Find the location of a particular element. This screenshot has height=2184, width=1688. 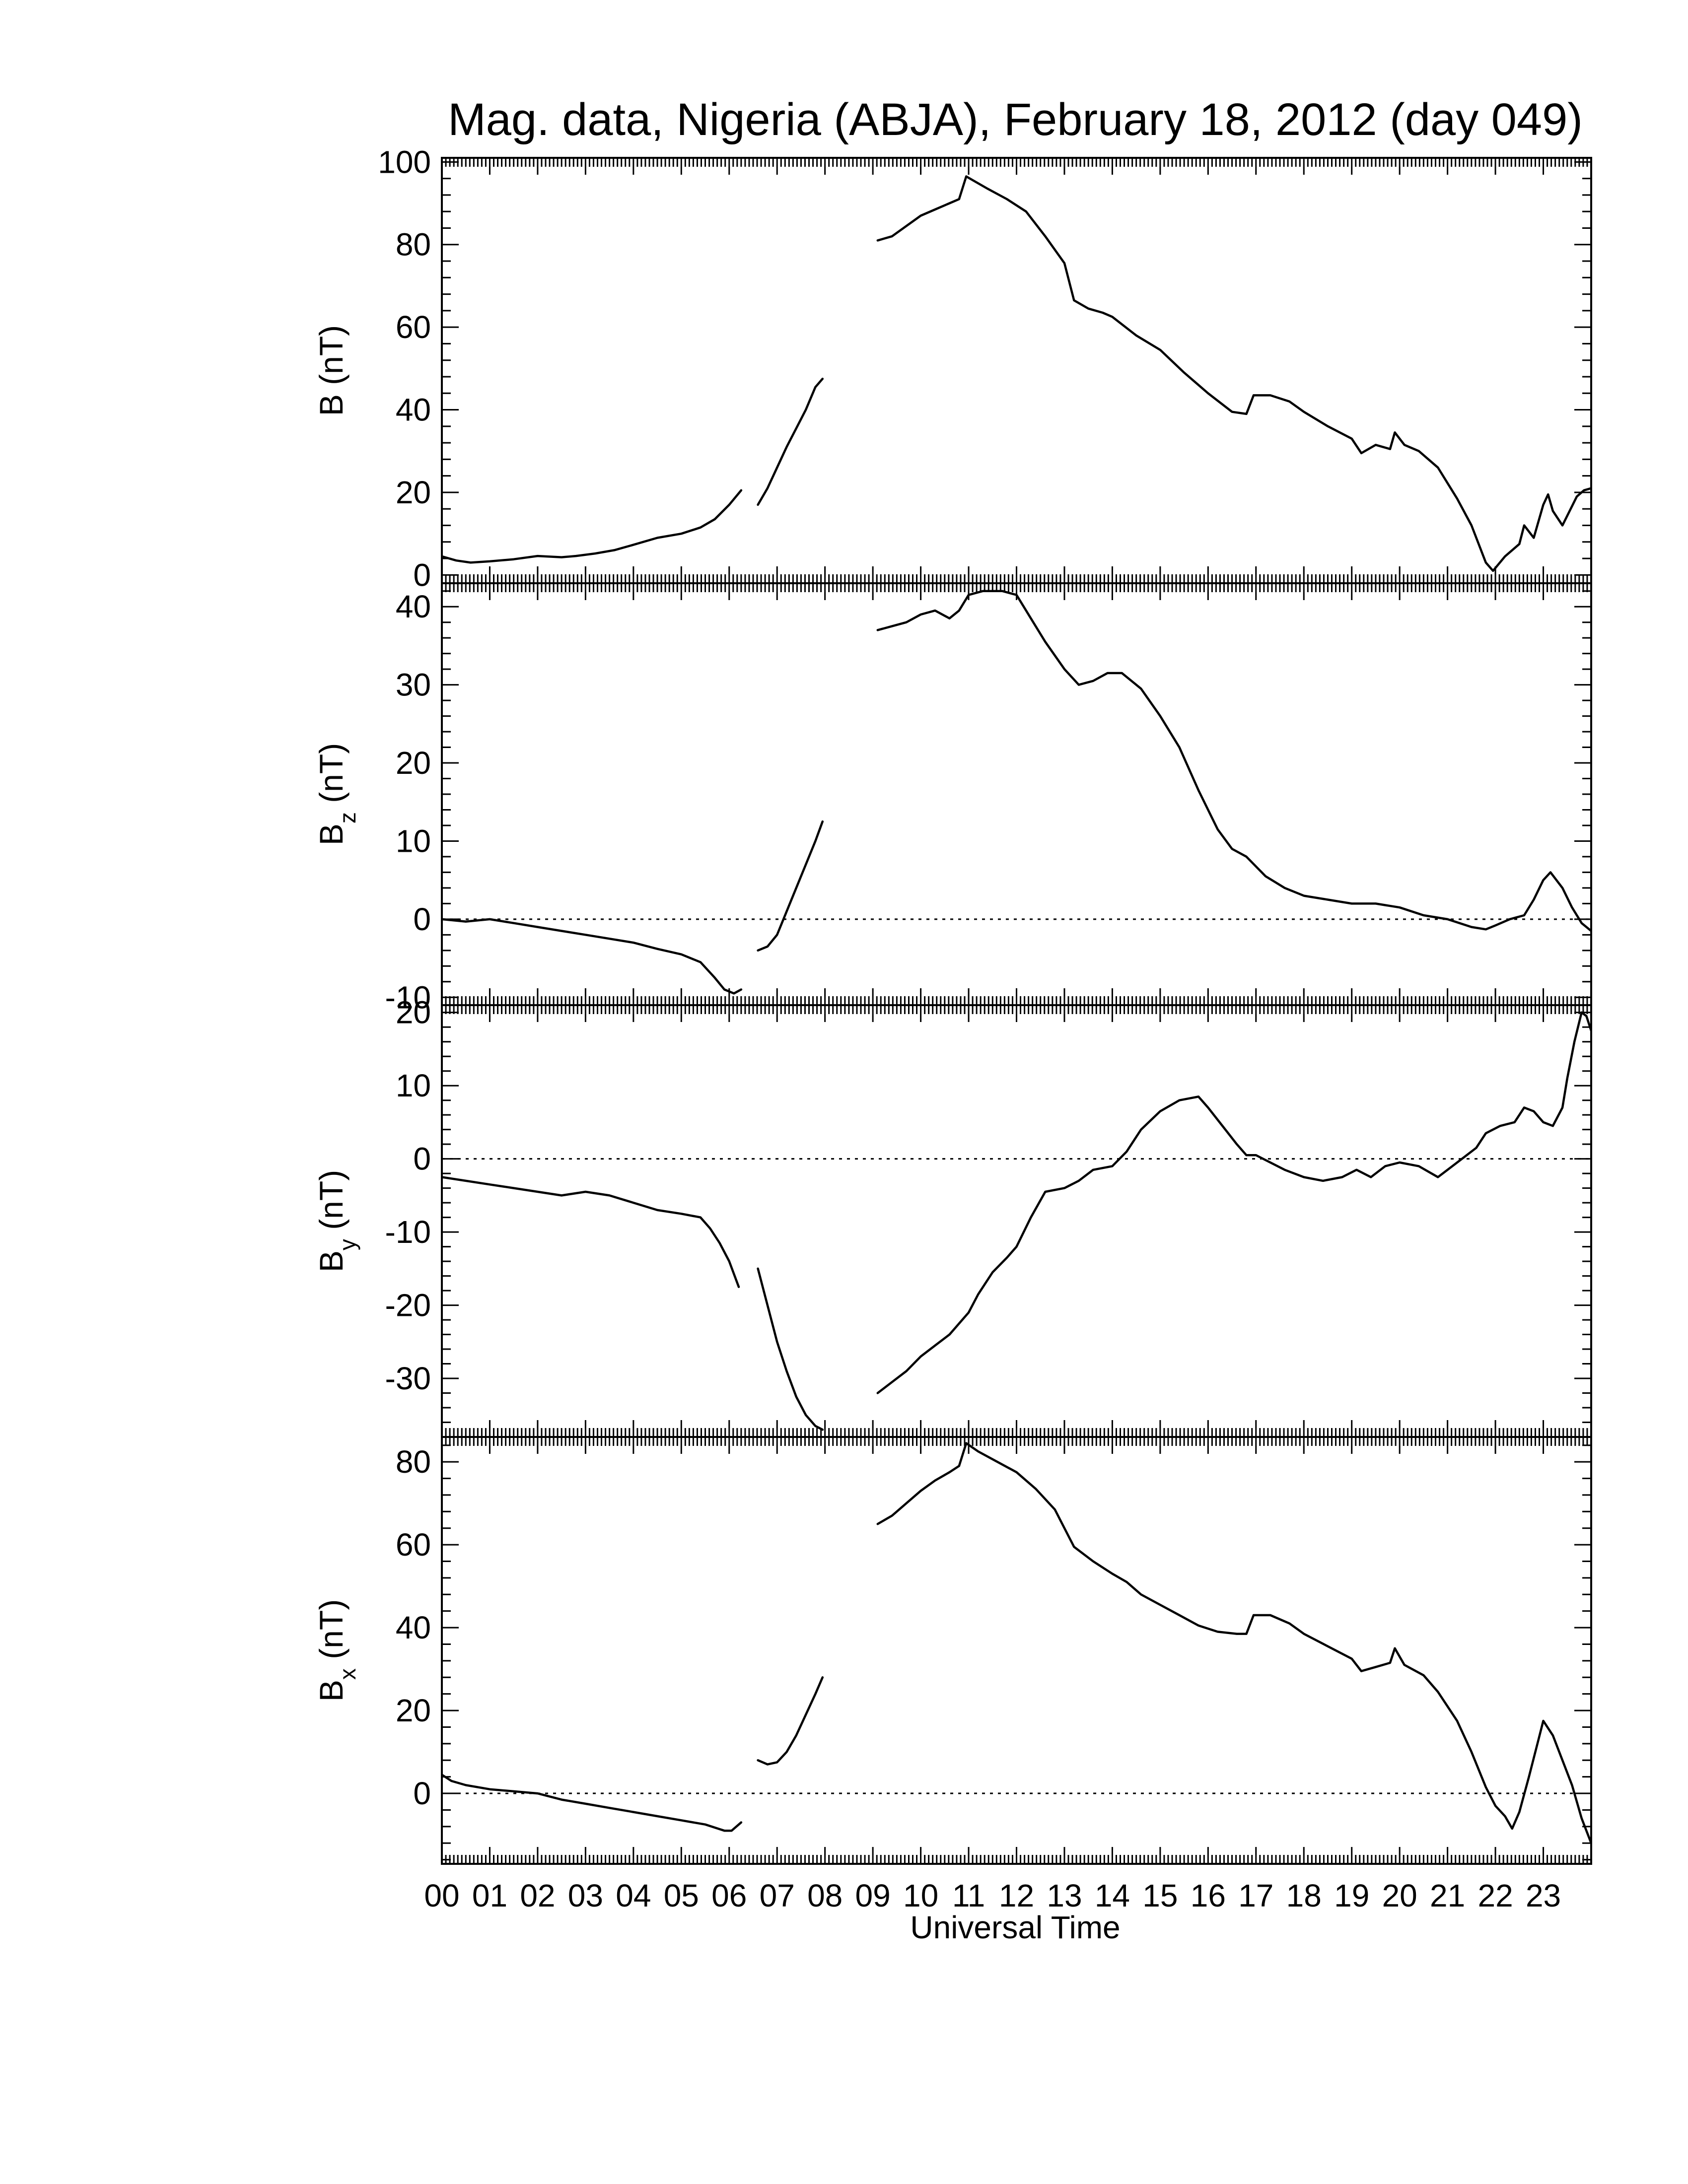

x-tick-label: 18 is located at coordinates (1304, 1895).